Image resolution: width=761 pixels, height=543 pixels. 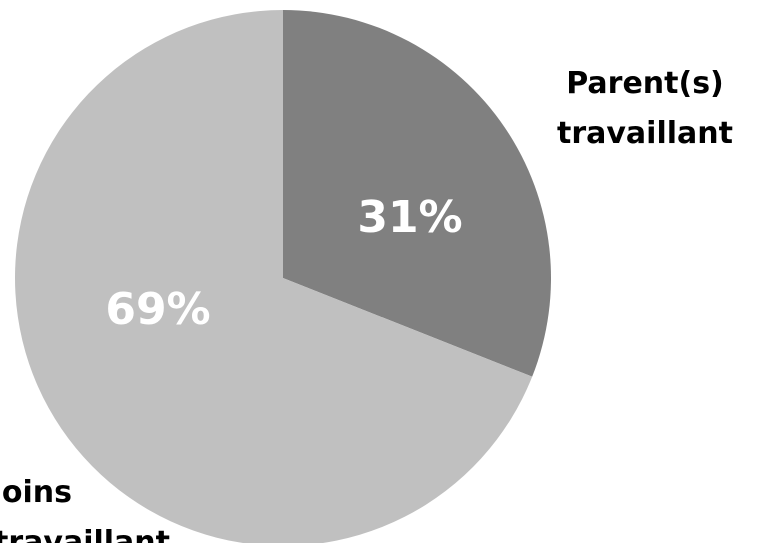 I want to click on pie-value-labels: 31% 69%, so click(x=283, y=263).